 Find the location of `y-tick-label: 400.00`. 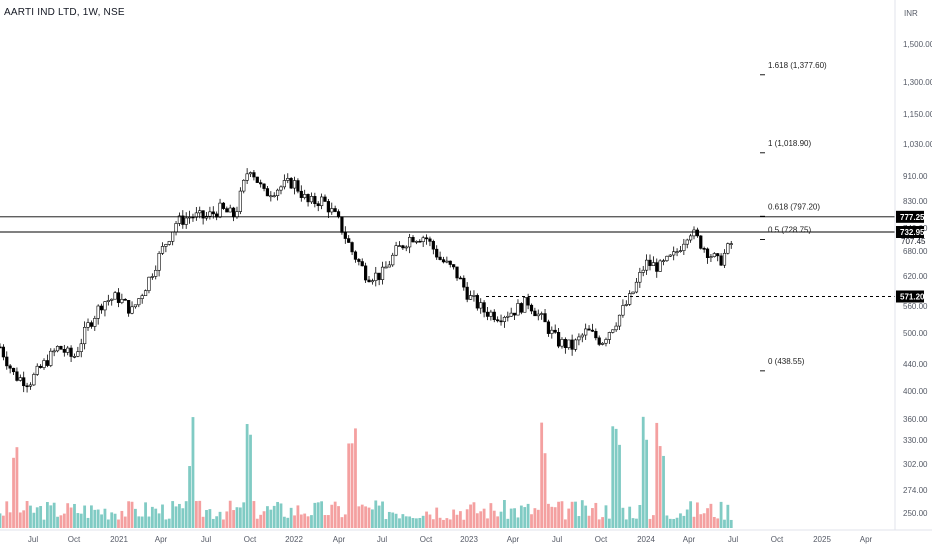

y-tick-label: 400.00 is located at coordinates (915, 391).